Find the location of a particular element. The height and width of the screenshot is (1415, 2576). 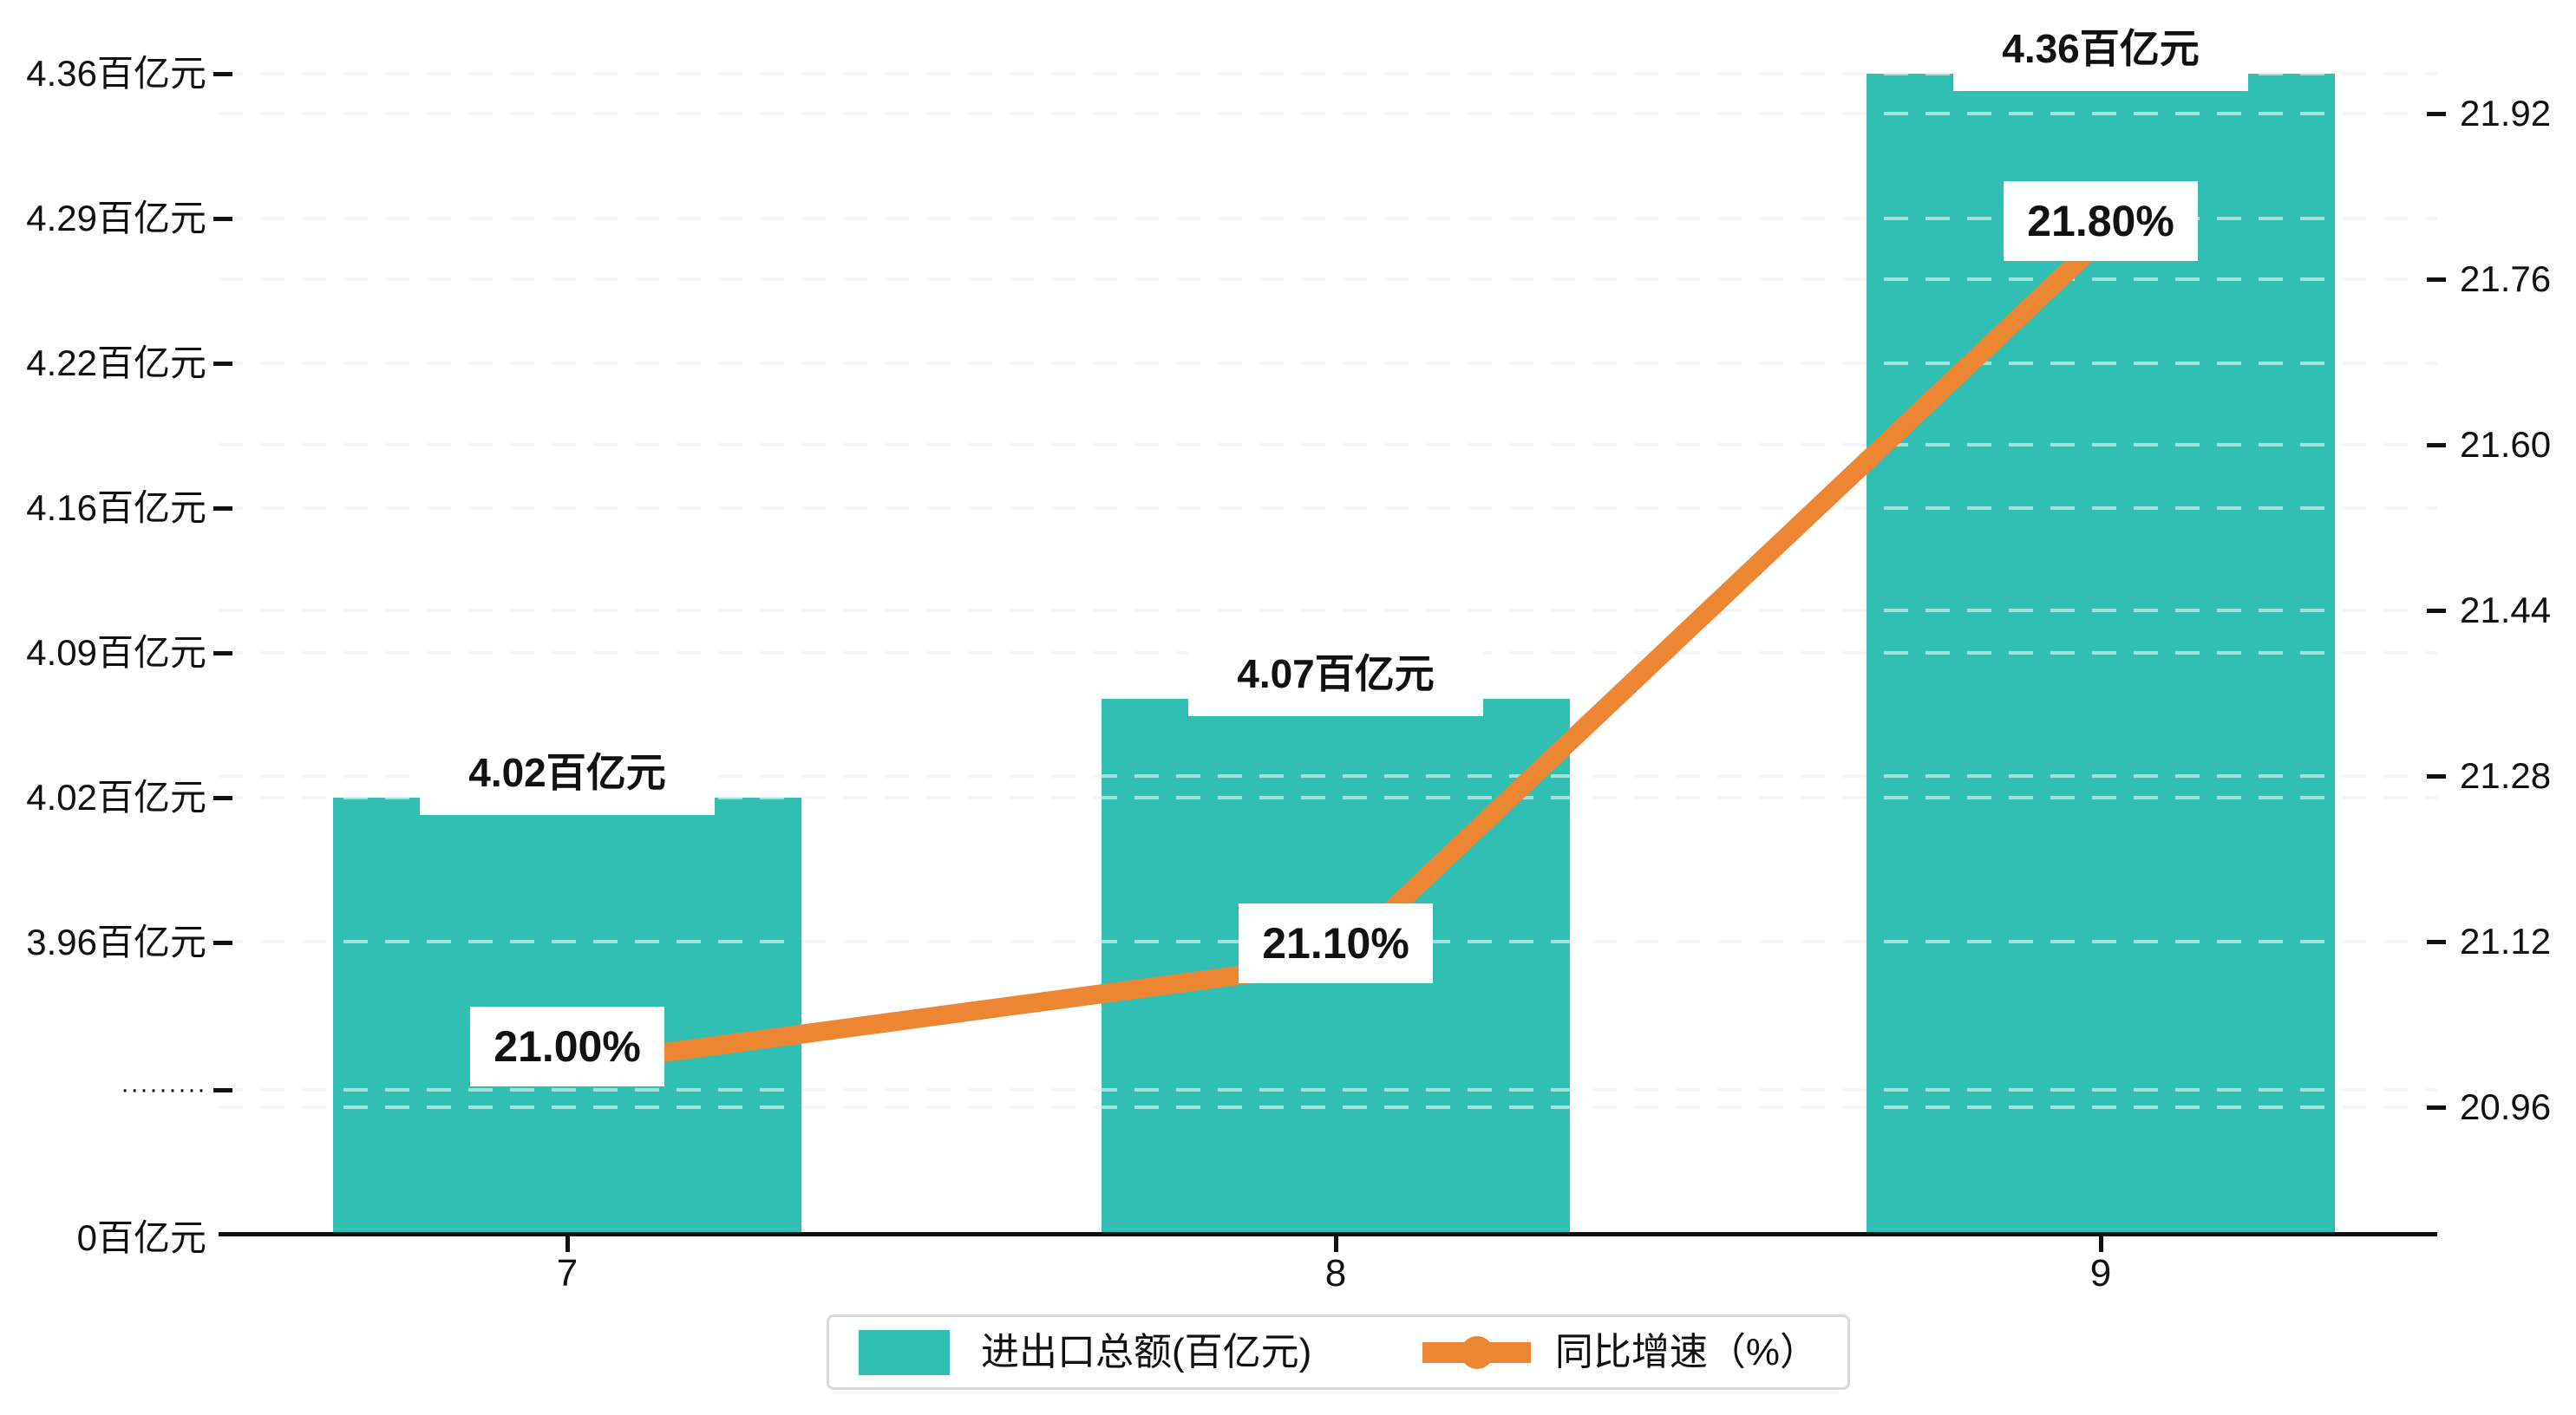

left-axis-zero-label: 0百亿元 is located at coordinates (141, 1237).